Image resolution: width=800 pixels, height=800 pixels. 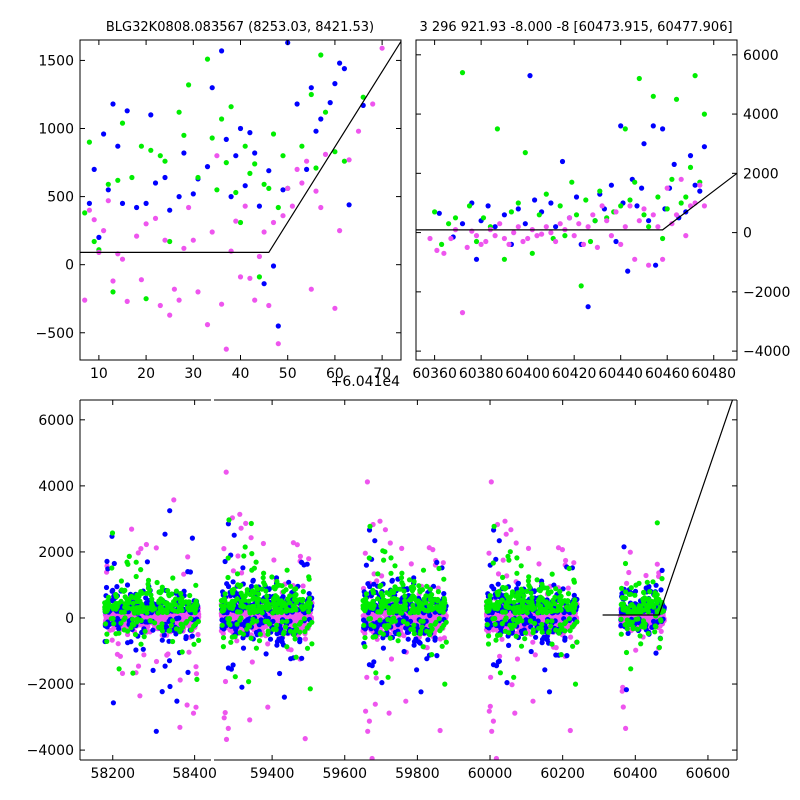 What do you see at coordinates (272, 774) in the screenshot?
I see `b-x-tick-label: 59400` at bounding box center [272, 774].